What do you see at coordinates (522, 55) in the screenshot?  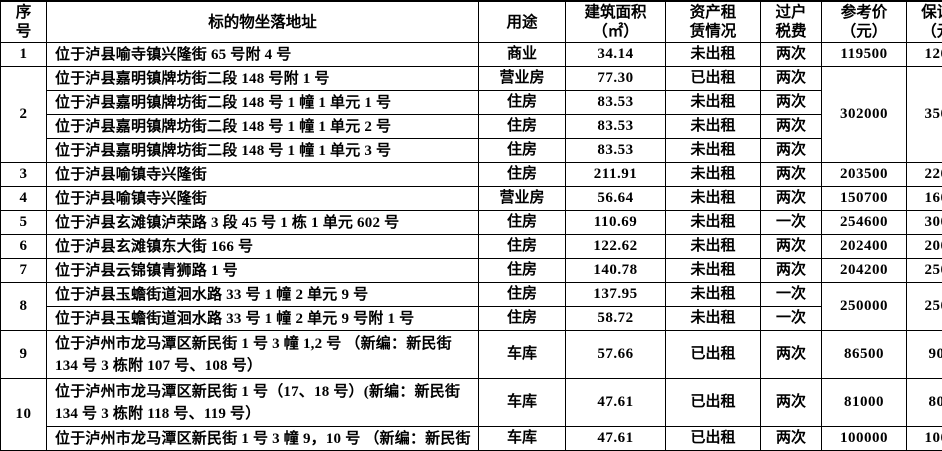 I see `cell-use: 商业` at bounding box center [522, 55].